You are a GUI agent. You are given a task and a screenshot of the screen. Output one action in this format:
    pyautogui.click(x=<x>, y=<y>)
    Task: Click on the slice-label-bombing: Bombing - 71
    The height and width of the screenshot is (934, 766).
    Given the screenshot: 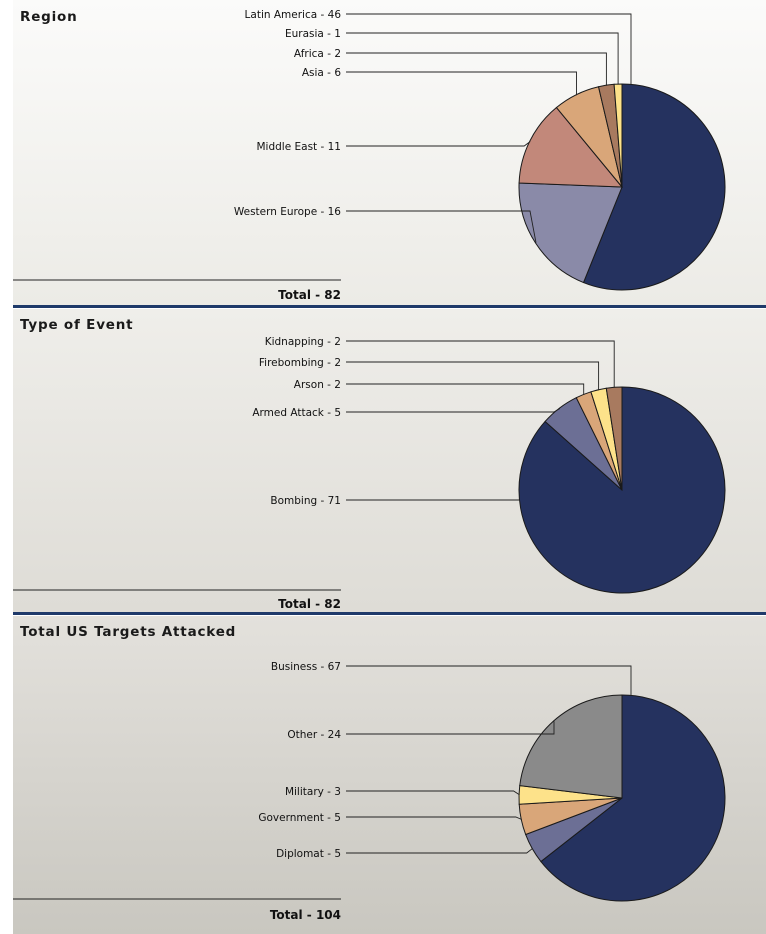 What is the action you would take?
    pyautogui.click(x=305, y=501)
    